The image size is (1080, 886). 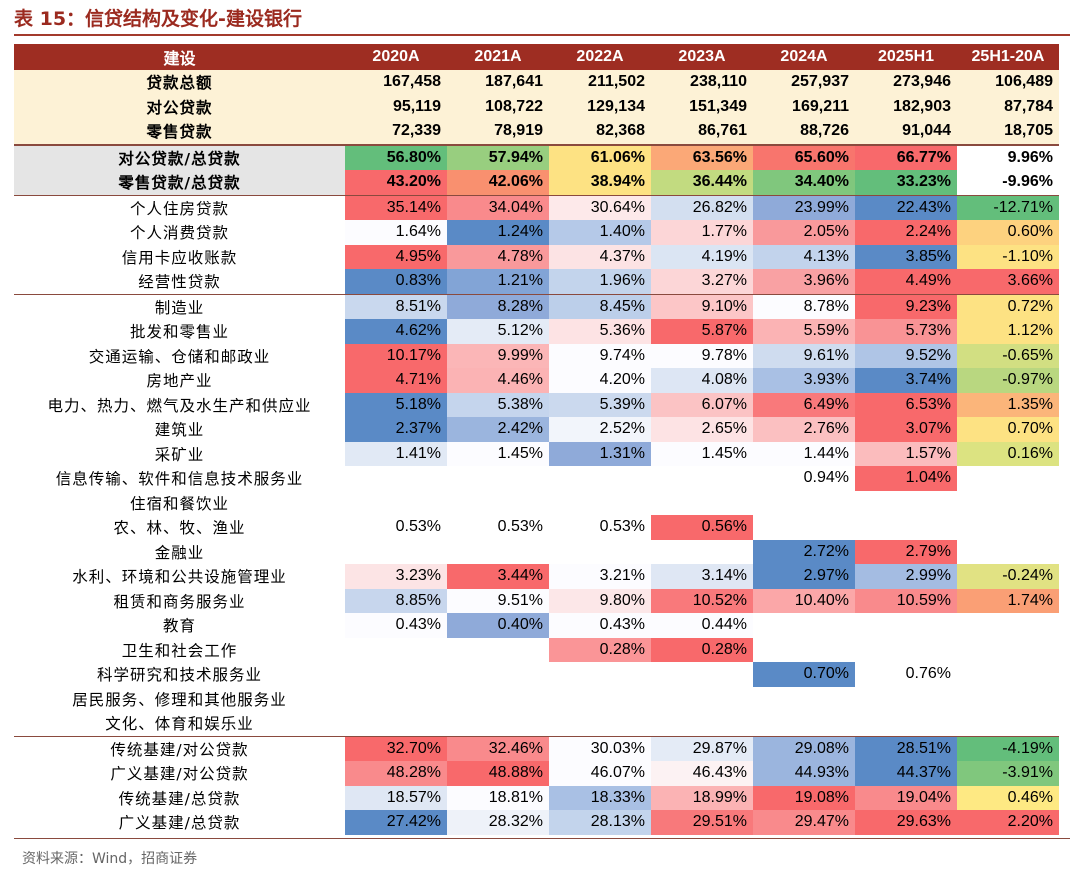 I want to click on row-label: 广义基建/对公贷款, so click(x=179, y=774).